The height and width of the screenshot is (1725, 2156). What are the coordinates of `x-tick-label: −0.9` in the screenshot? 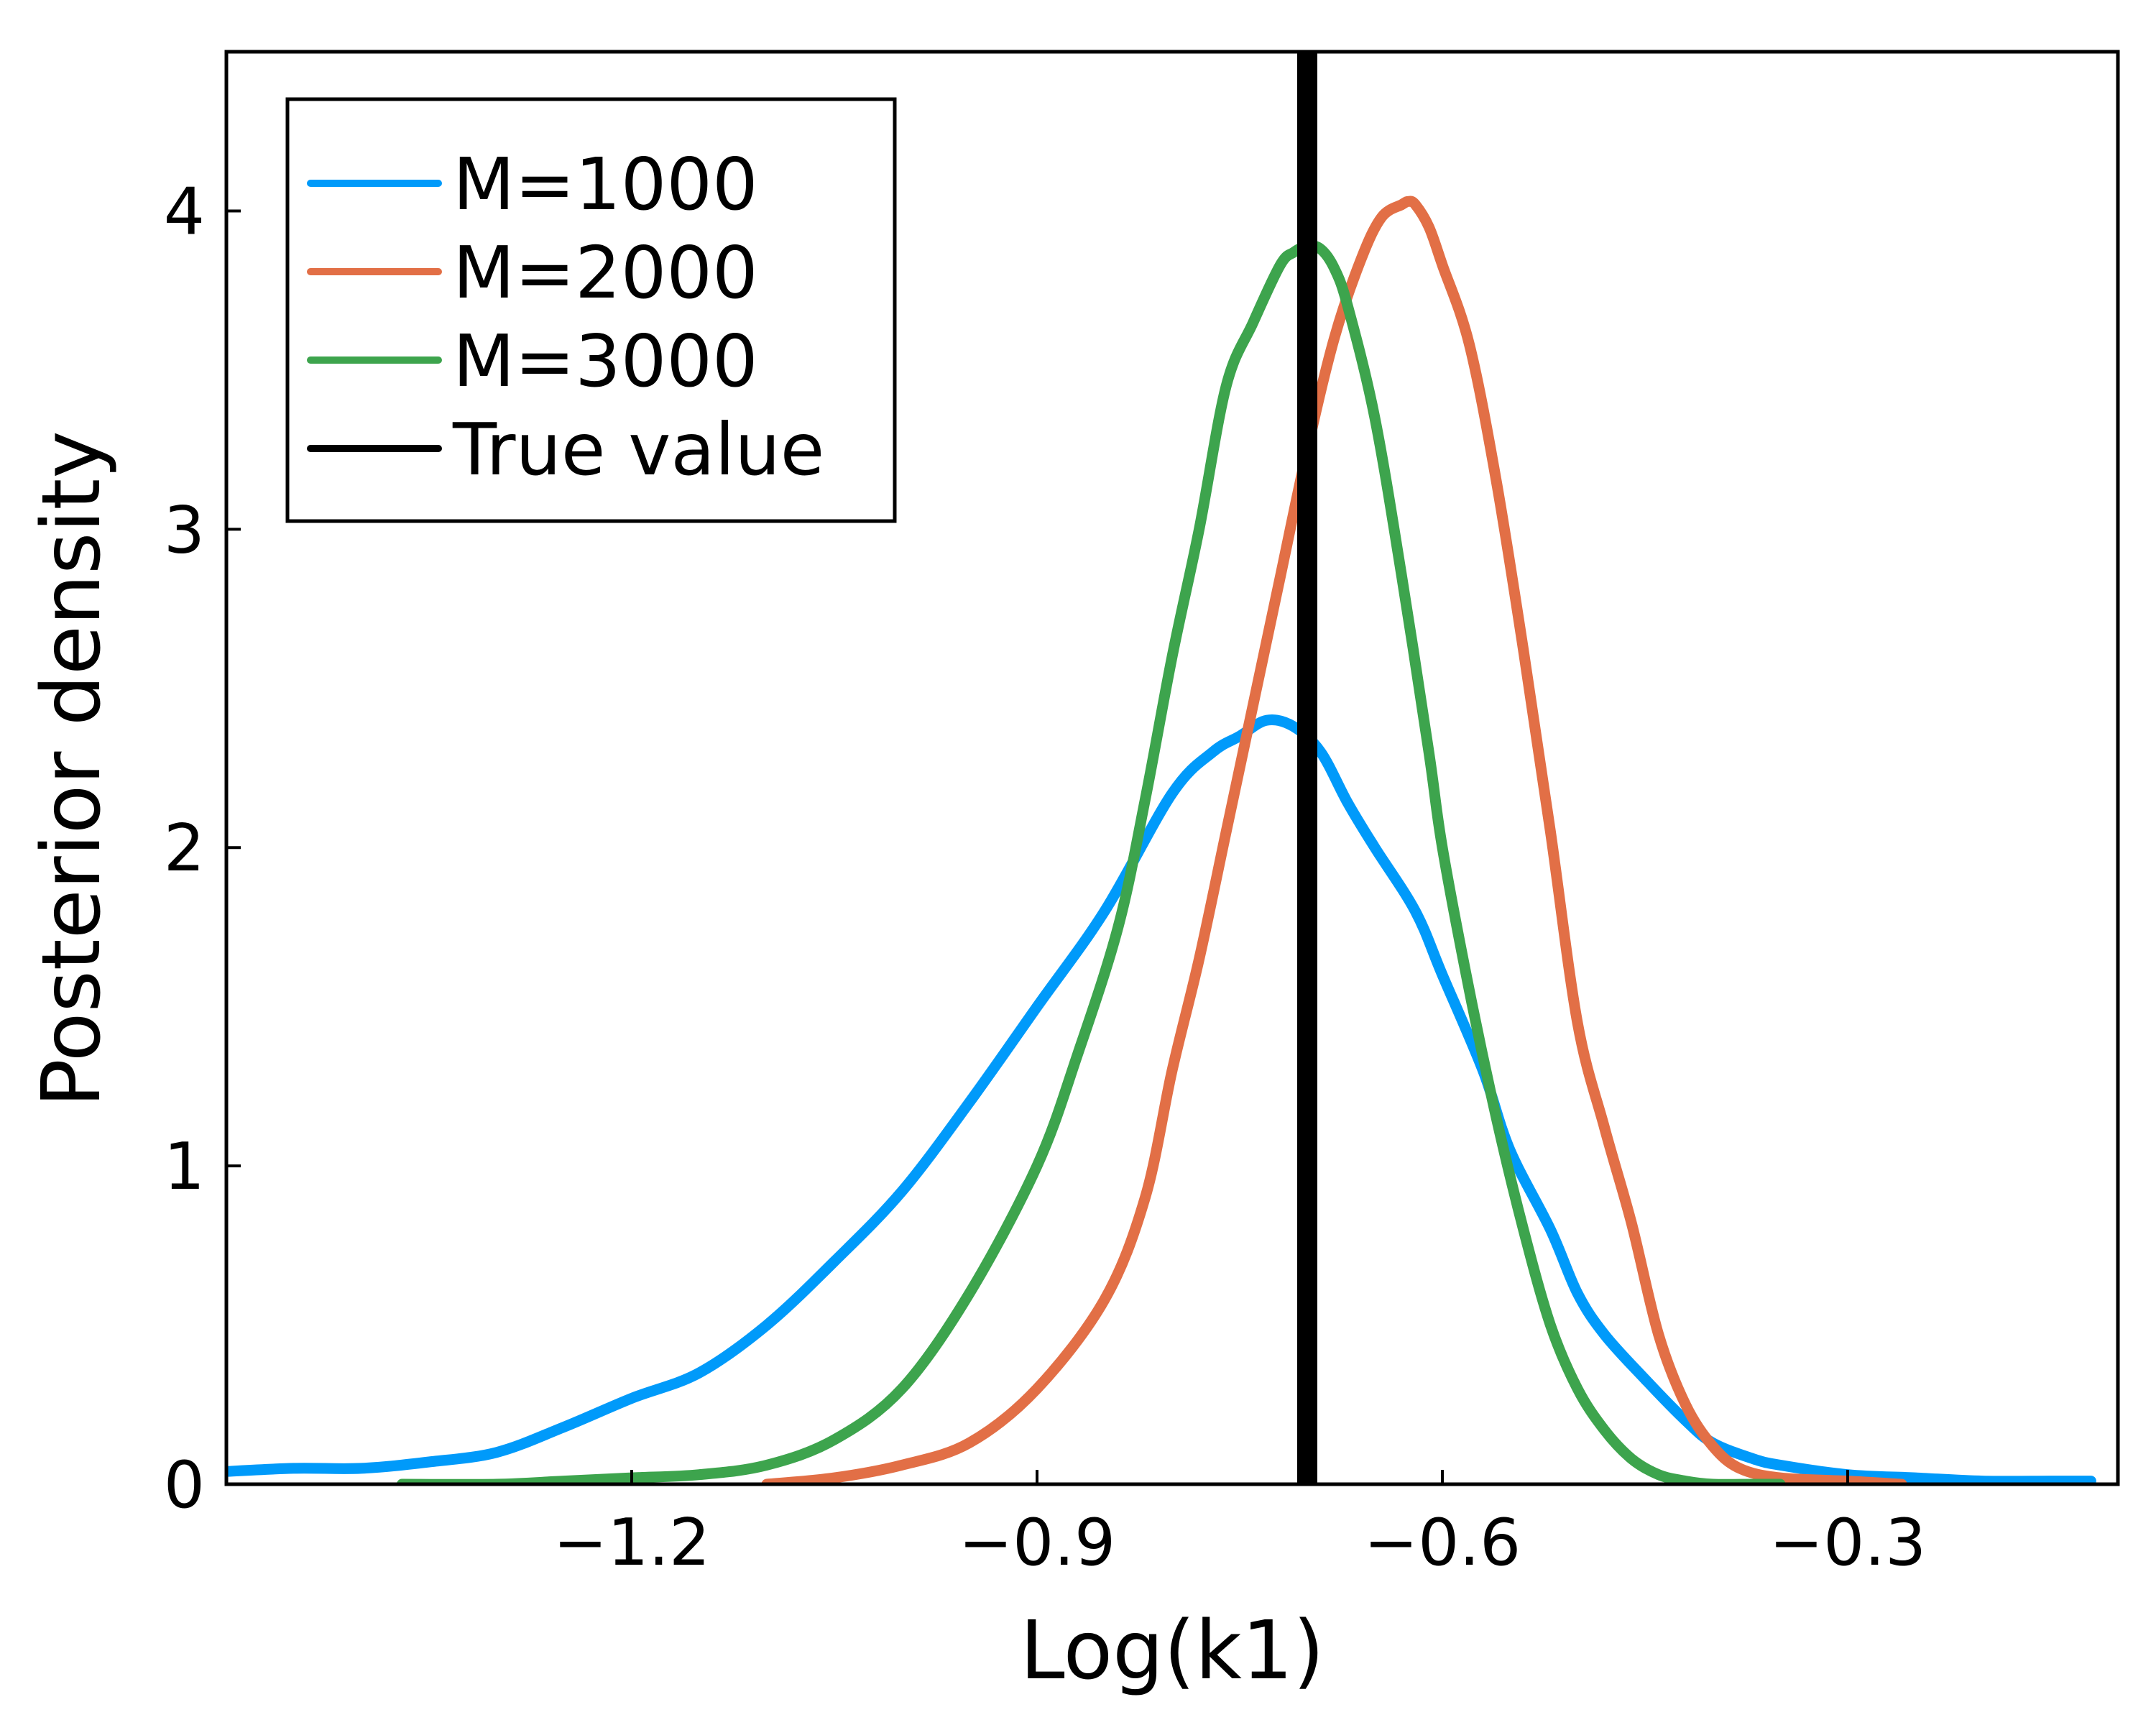 It's located at (1037, 1543).